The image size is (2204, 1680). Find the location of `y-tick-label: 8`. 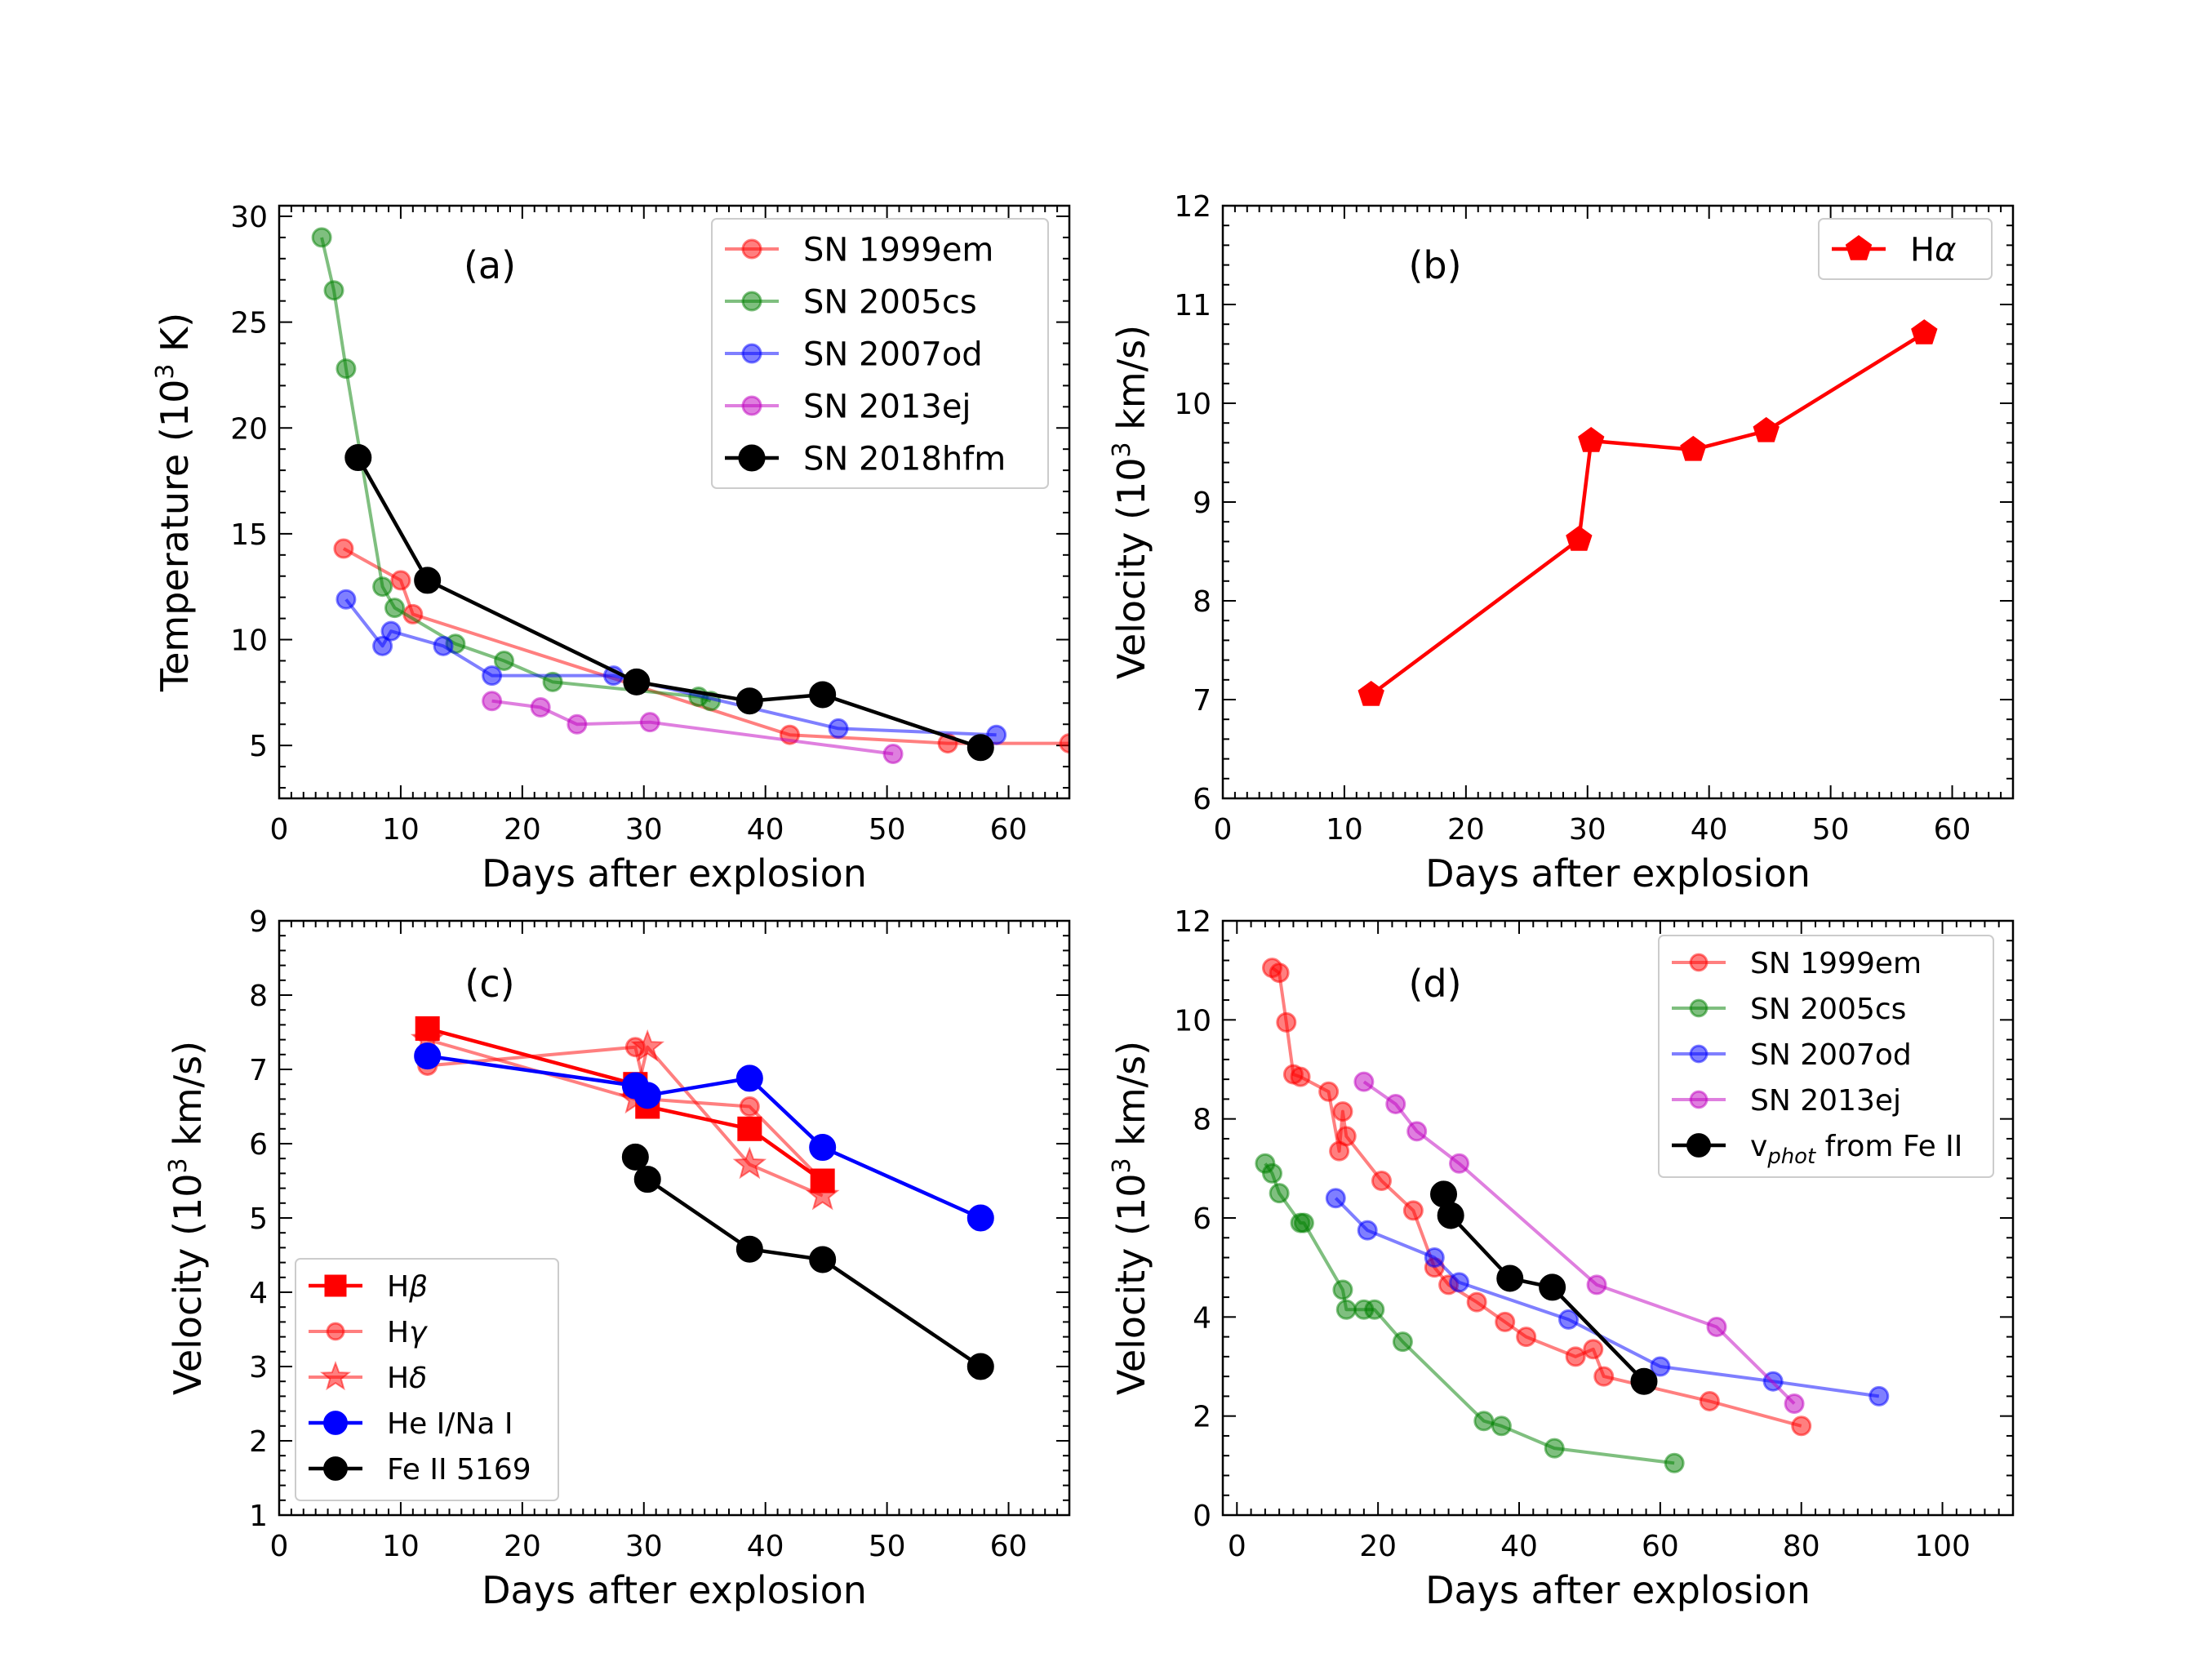

y-tick-label: 8 is located at coordinates (1202, 602).